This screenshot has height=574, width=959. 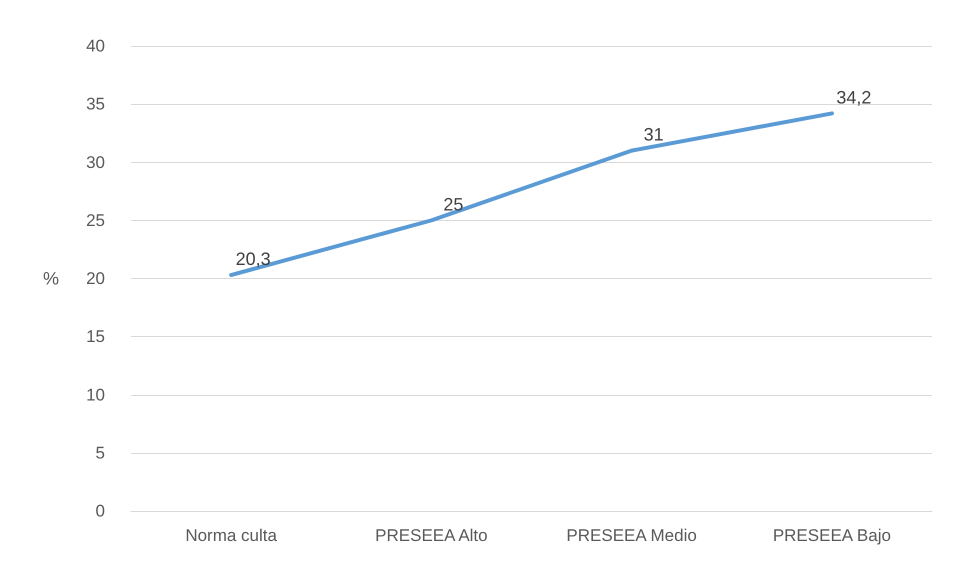 I want to click on y-tick-label: 35, so click(x=95, y=104).